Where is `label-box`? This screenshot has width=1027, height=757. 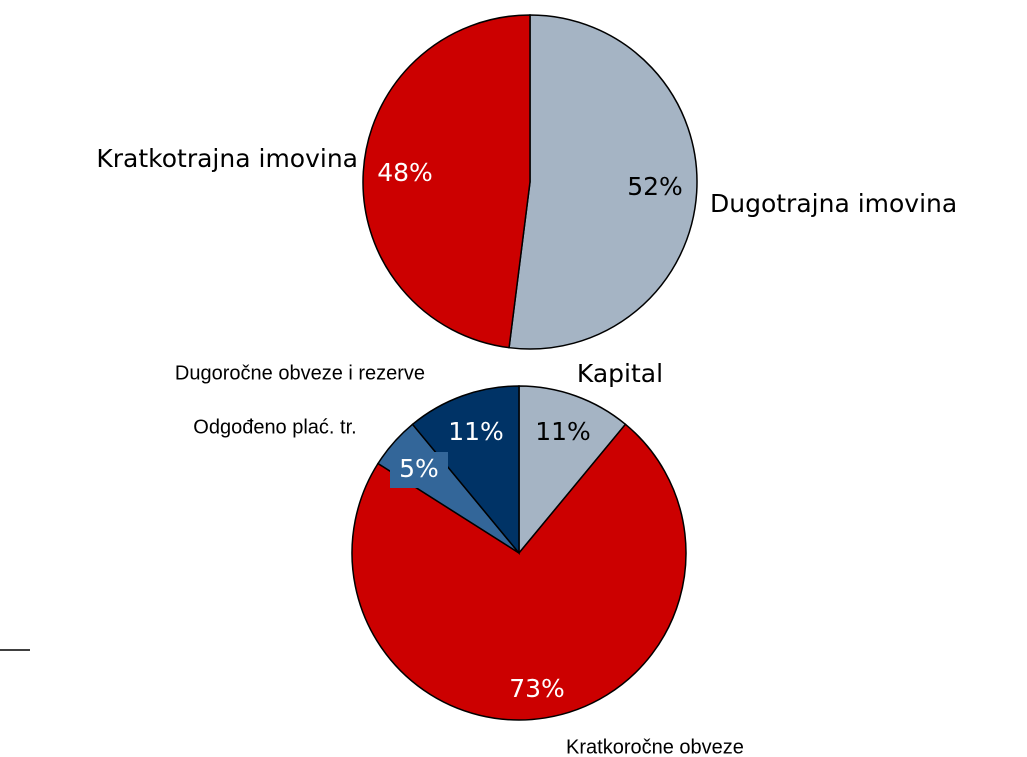
label-box is located at coordinates (419, 470).